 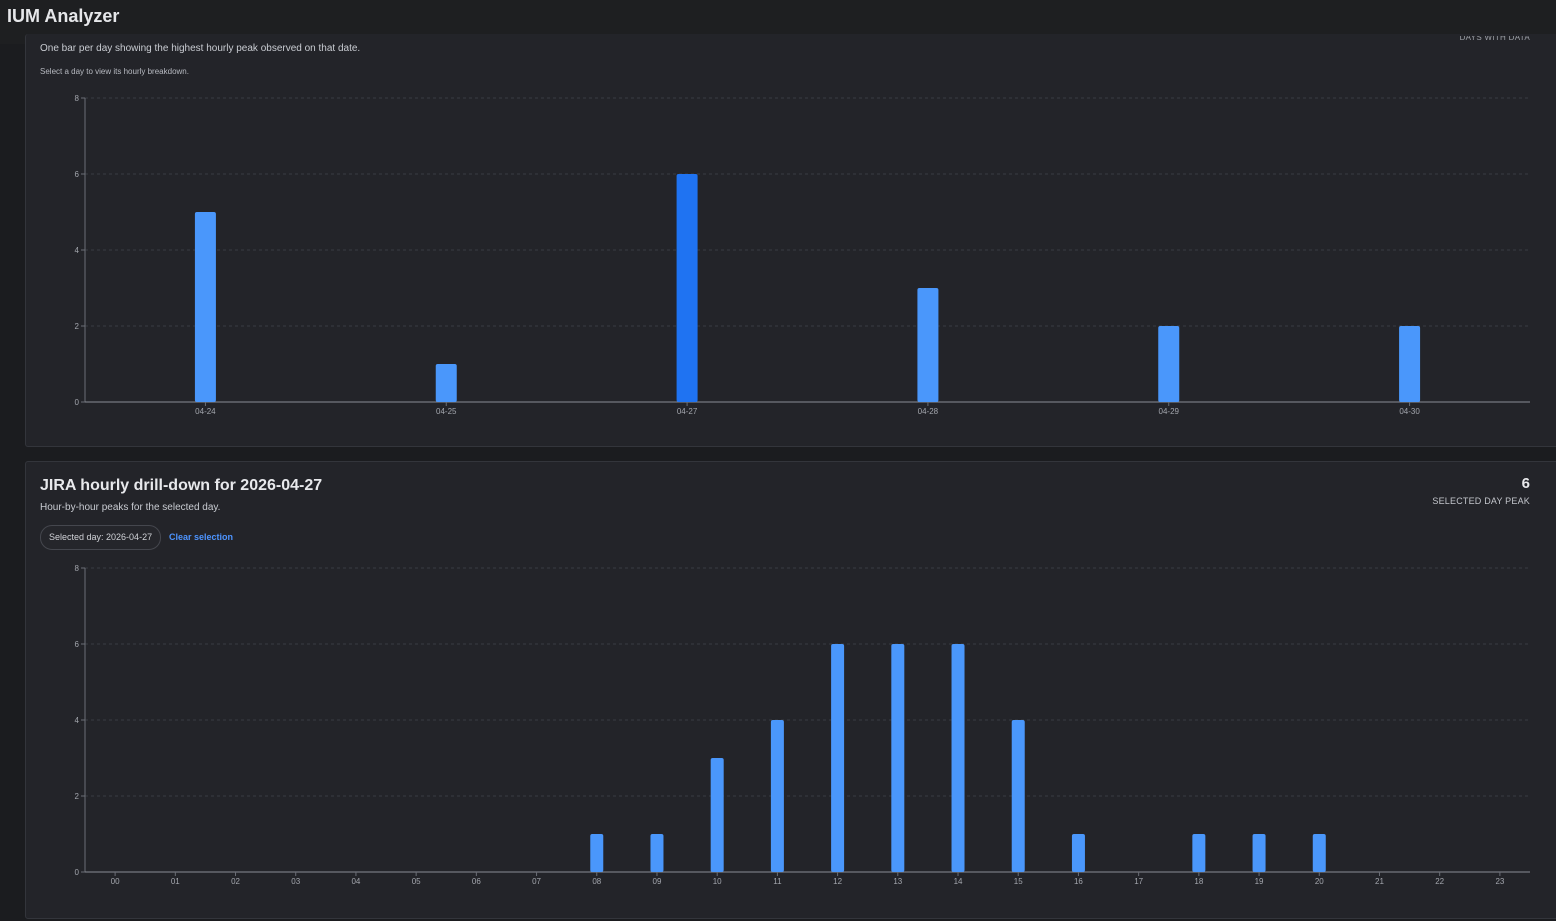 I want to click on x-tick-label: 05, so click(x=416, y=881).